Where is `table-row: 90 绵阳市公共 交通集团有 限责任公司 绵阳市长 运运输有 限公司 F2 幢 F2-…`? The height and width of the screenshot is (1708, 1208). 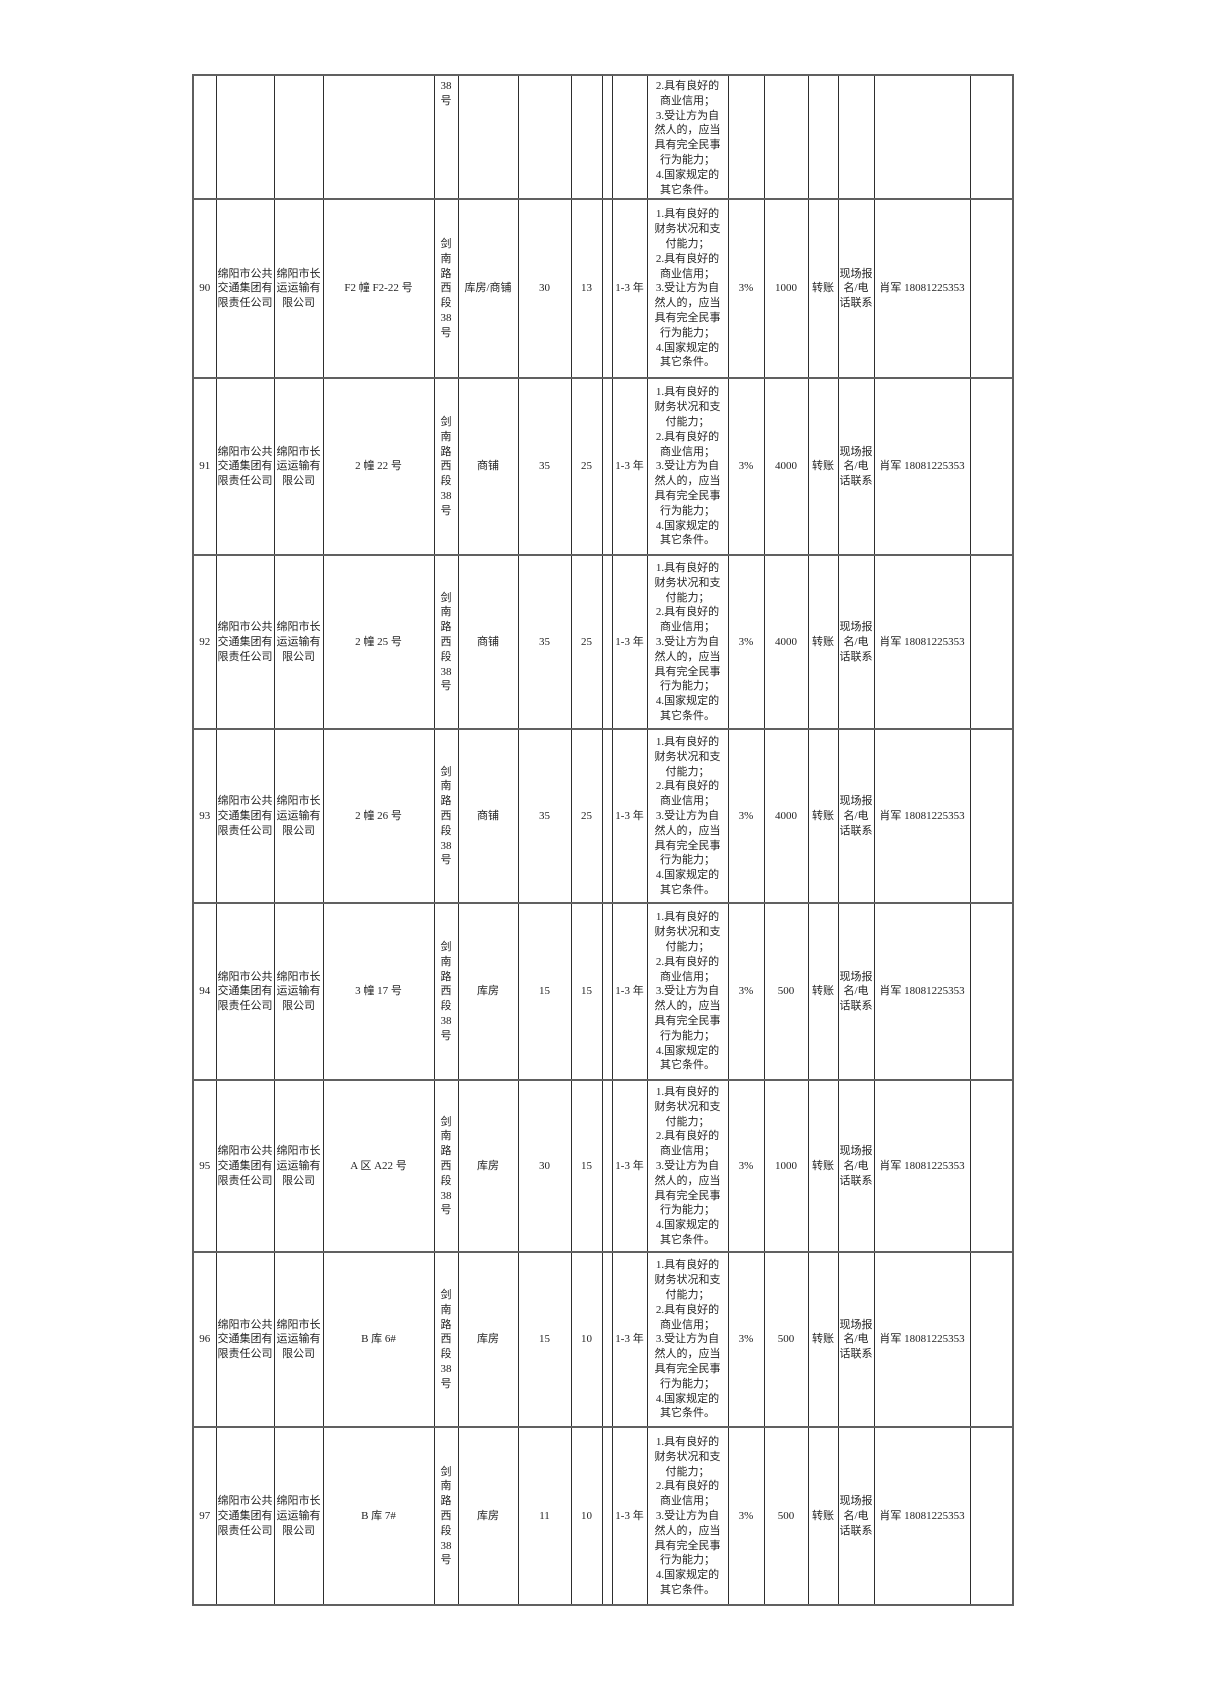
table-row: 90 绵阳市公共 交通集团有 限责任公司 绵阳市长 运运输有 限公司 F2 幢 F2-… is located at coordinates (603, 289).